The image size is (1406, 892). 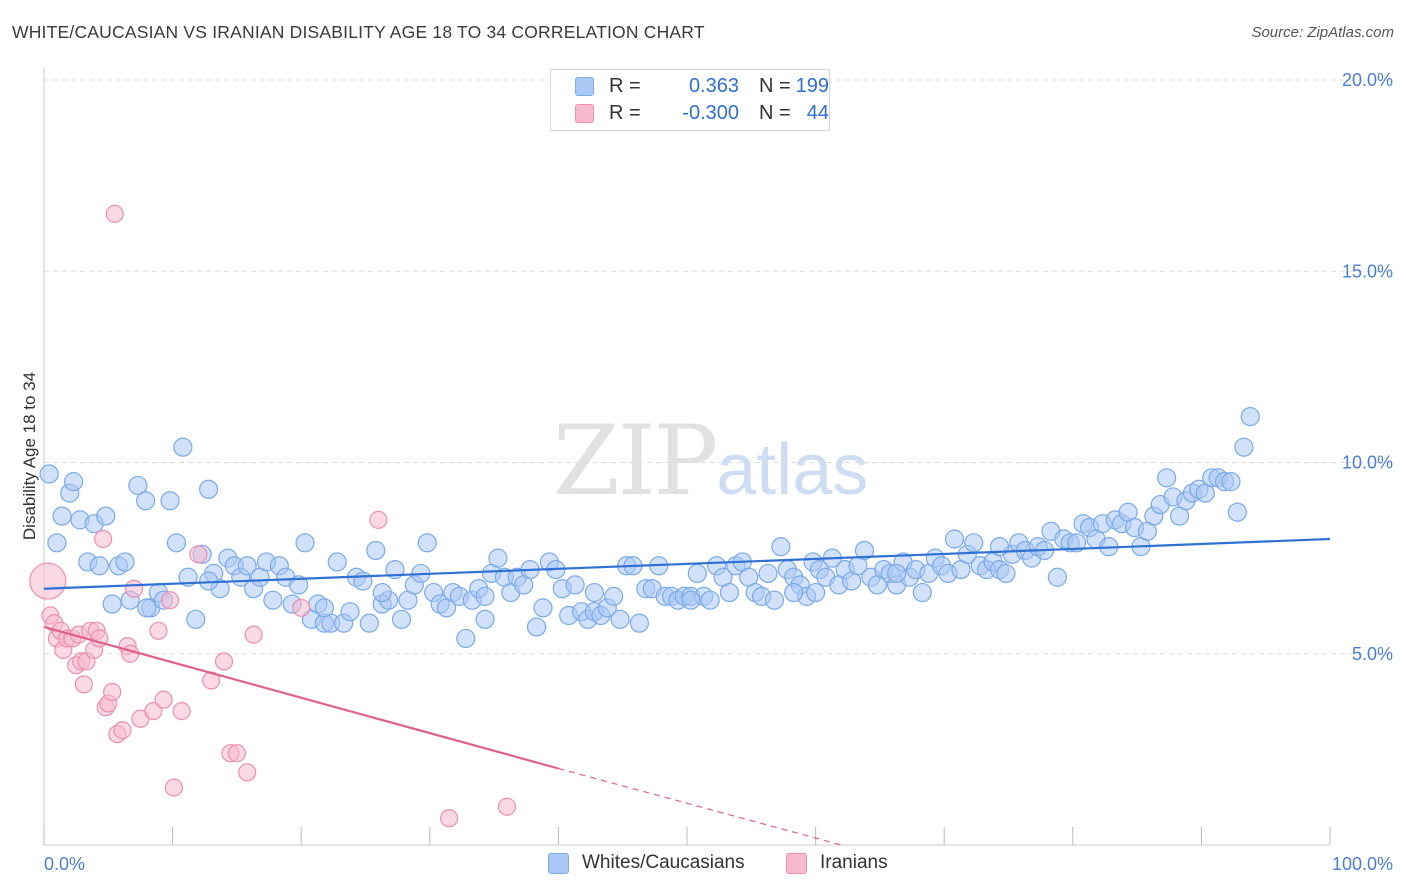 What do you see at coordinates (817, 113) in the screenshot?
I see `legend-n-value: 44` at bounding box center [817, 113].